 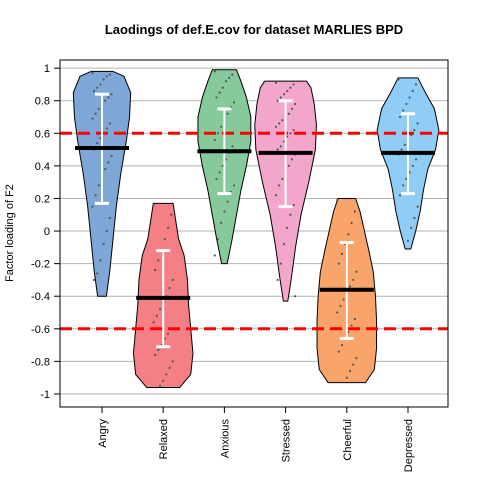 What do you see at coordinates (10, 233) in the screenshot?
I see `y-axis-label: Factor loading of F2` at bounding box center [10, 233].